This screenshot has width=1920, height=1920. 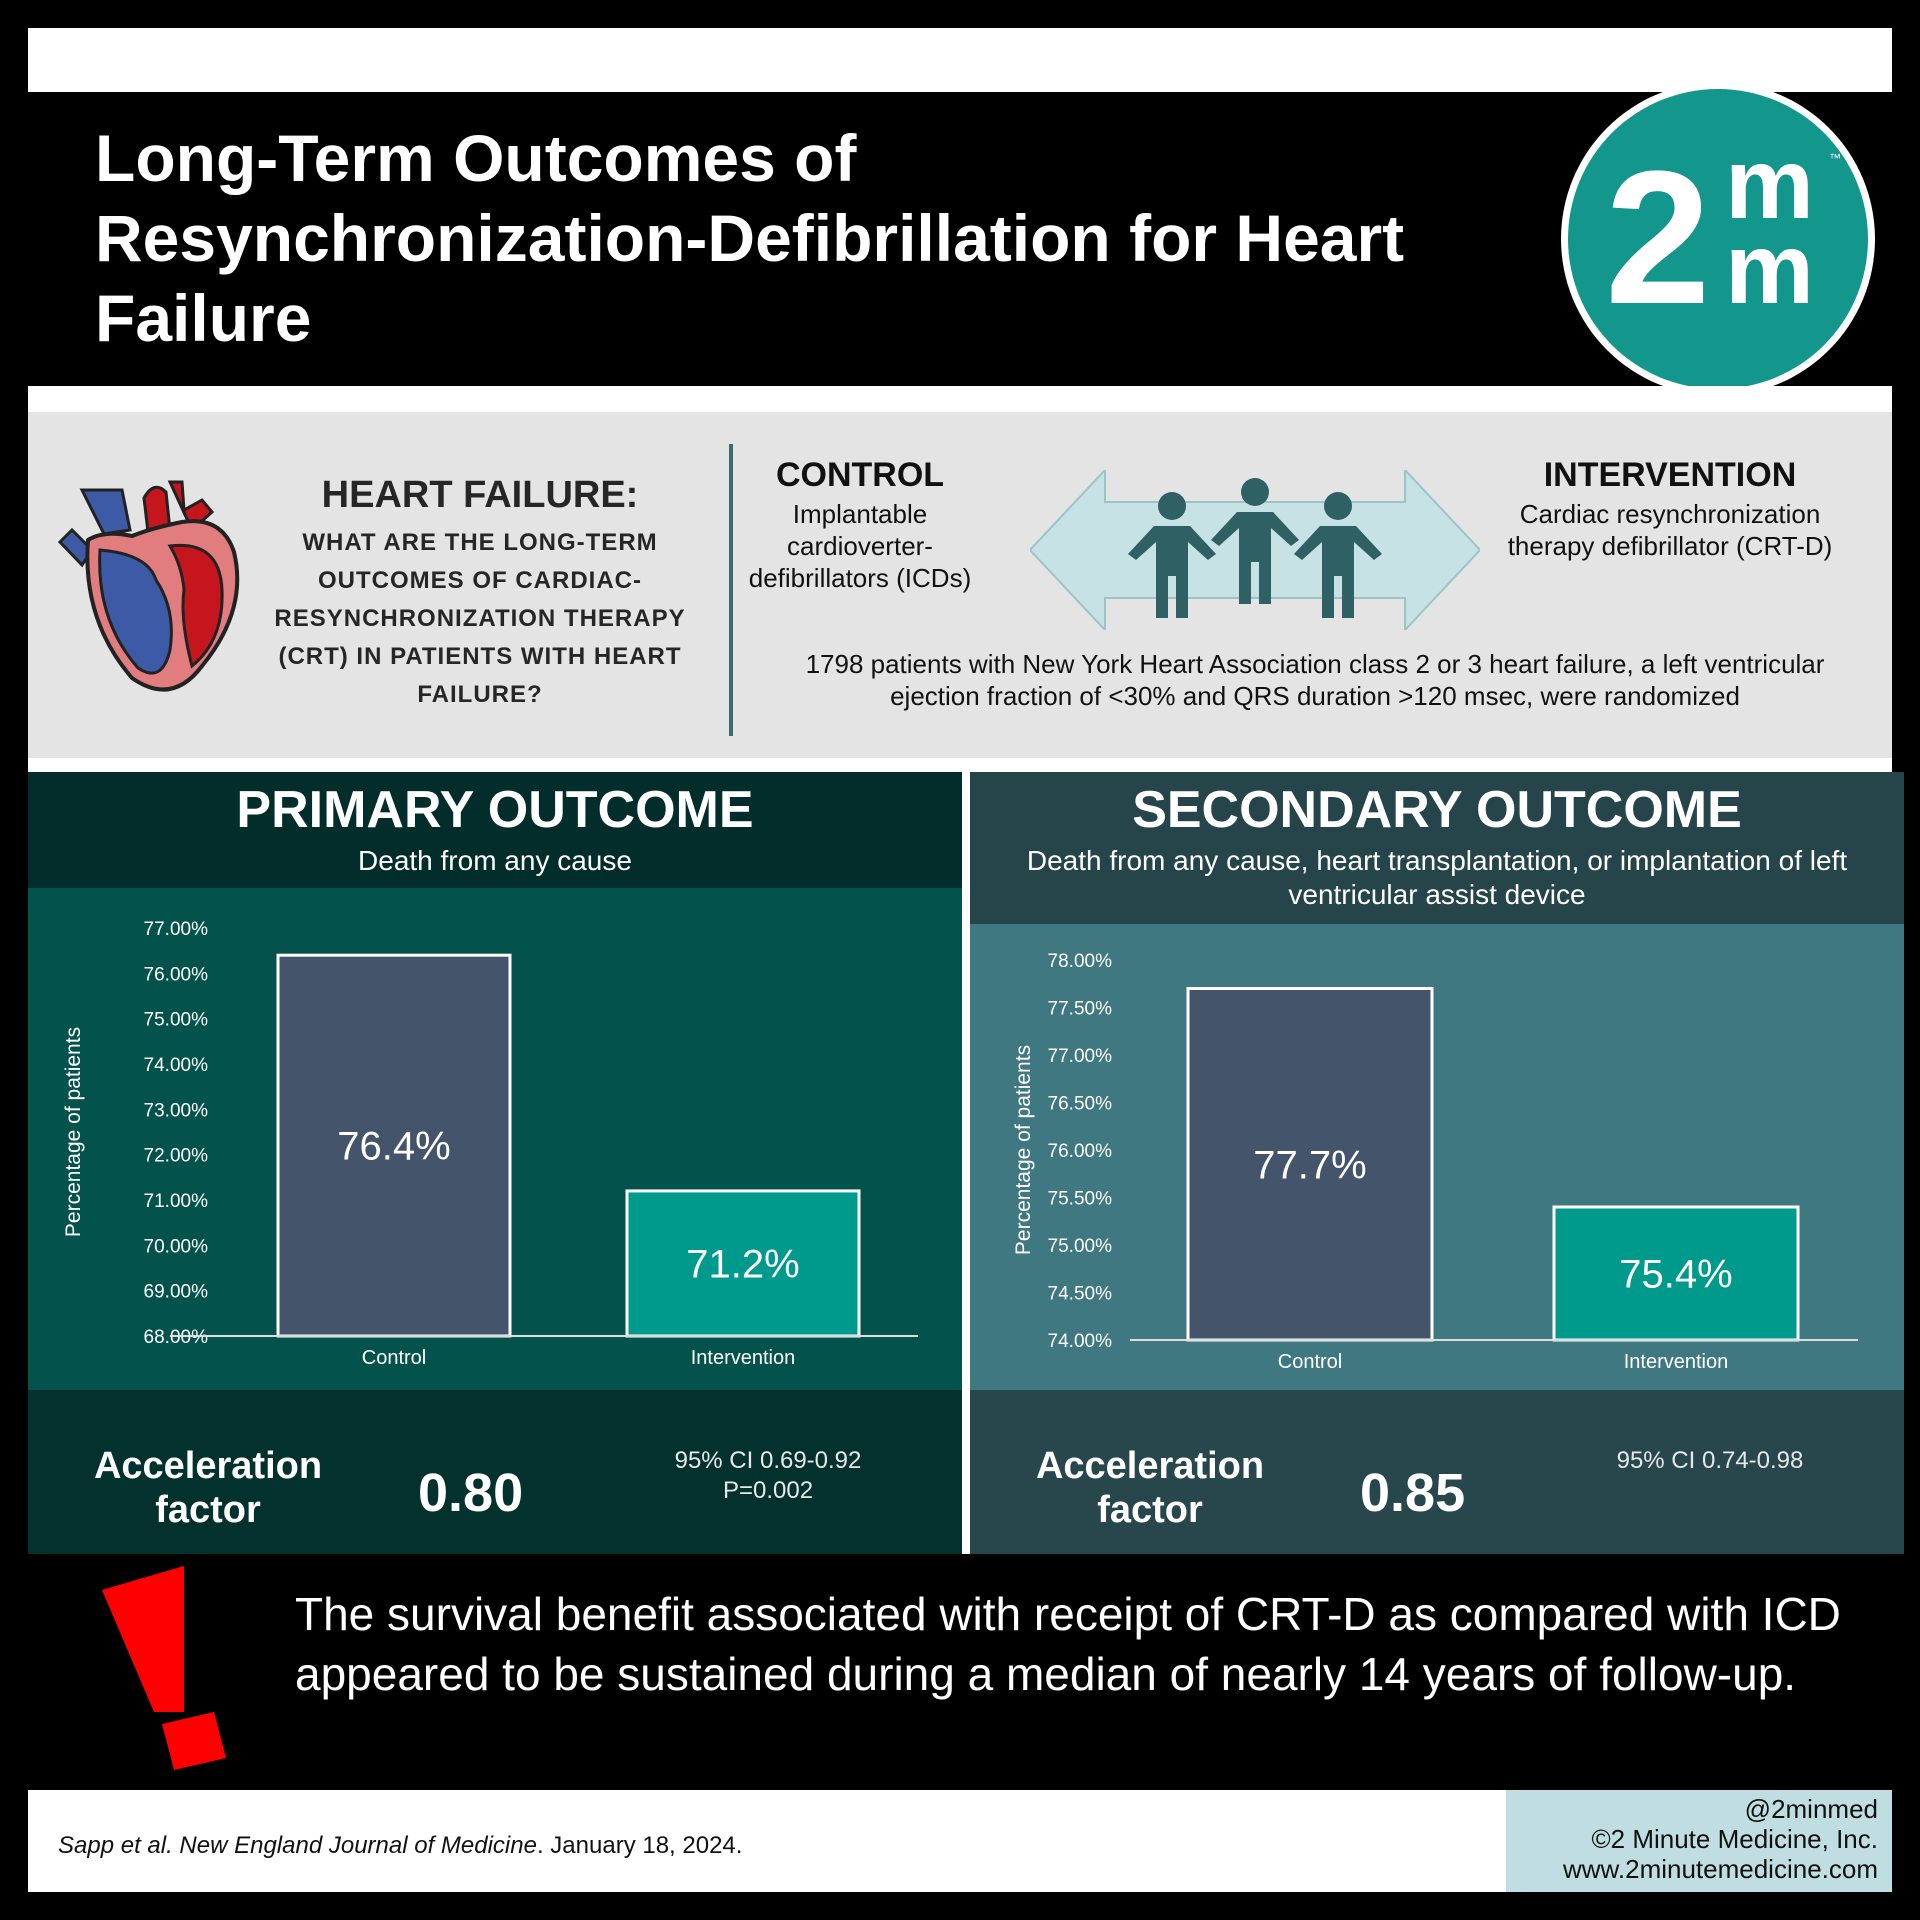 What do you see at coordinates (1720, 1869) in the screenshot?
I see `website: www.2minutemedicine.com` at bounding box center [1720, 1869].